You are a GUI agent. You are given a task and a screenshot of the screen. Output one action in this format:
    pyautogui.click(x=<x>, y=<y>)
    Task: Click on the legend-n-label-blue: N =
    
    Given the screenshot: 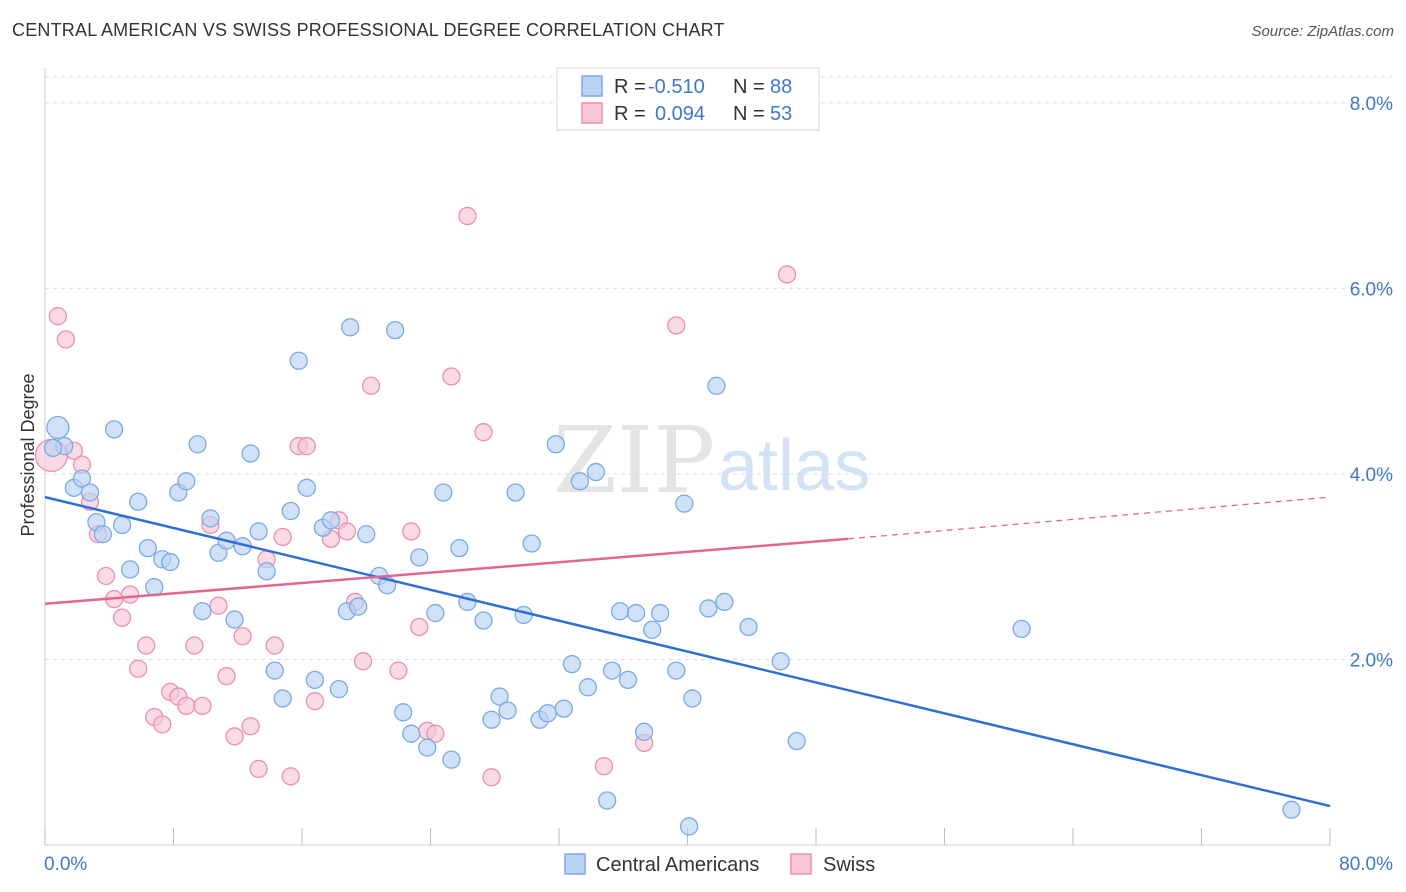 What is the action you would take?
    pyautogui.click(x=749, y=87)
    